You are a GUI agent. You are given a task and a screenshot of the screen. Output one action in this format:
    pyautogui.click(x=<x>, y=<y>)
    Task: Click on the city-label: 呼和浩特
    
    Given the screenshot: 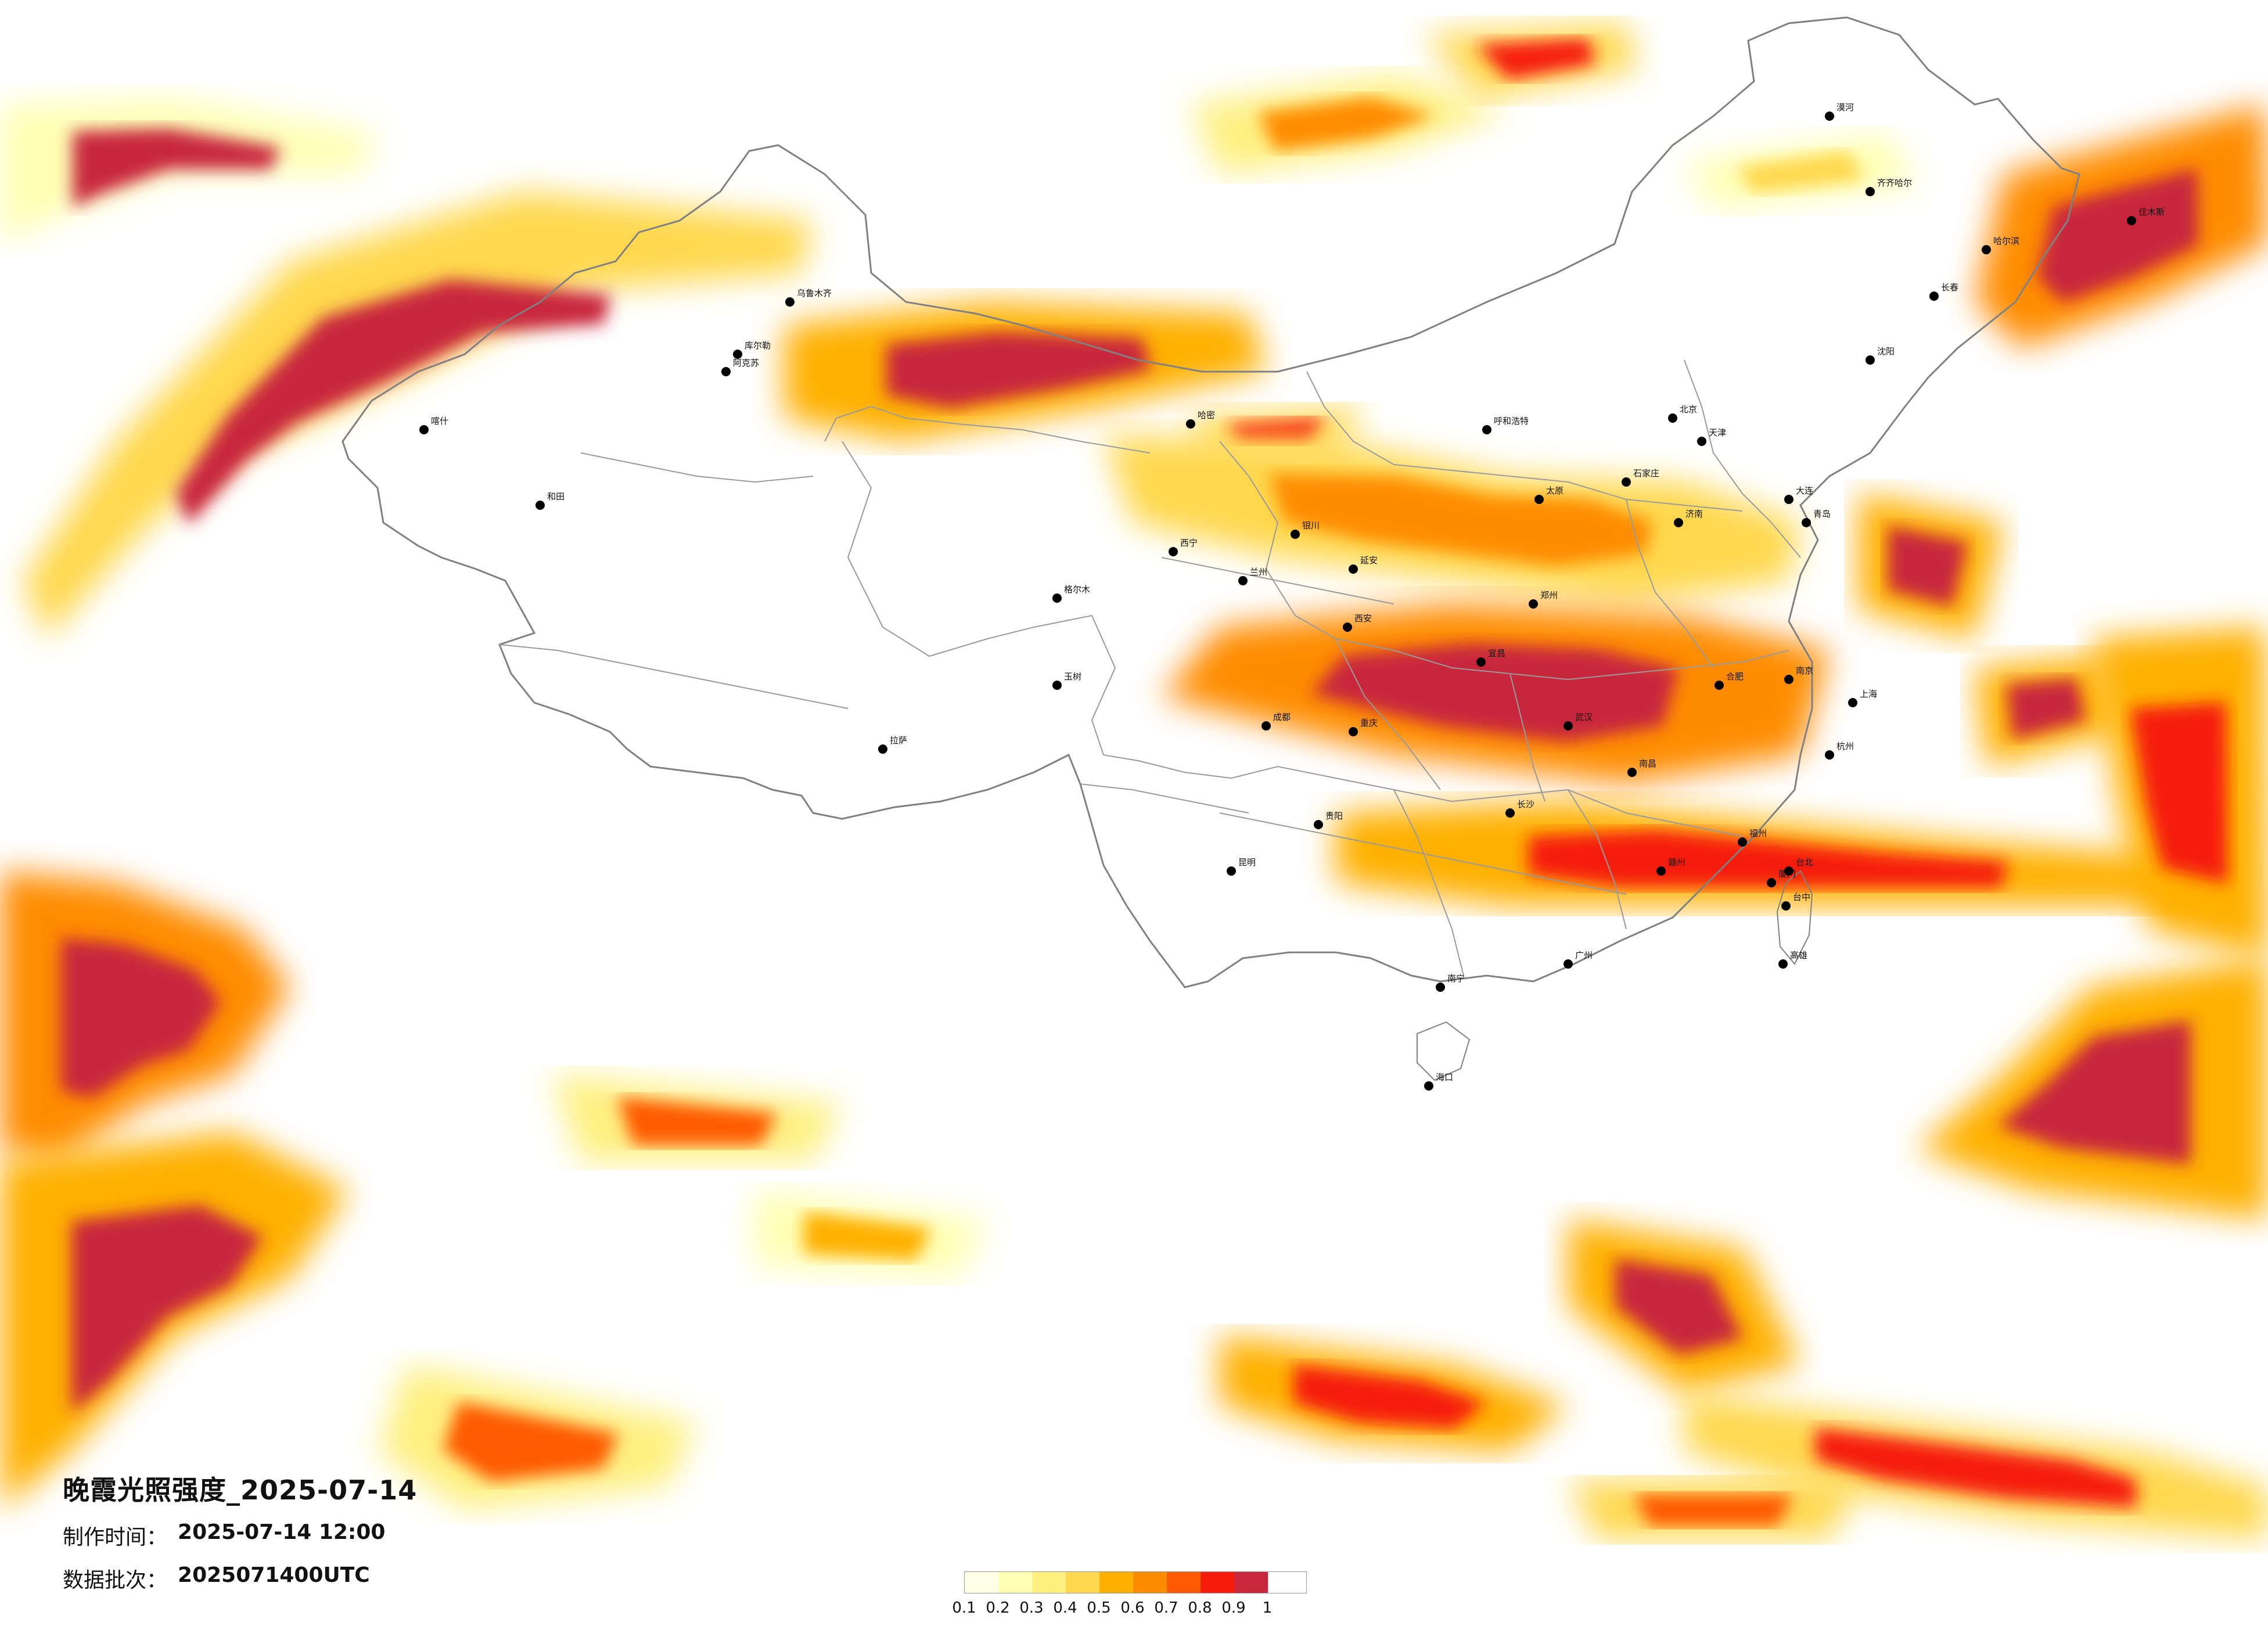 What is the action you would take?
    pyautogui.click(x=1511, y=421)
    